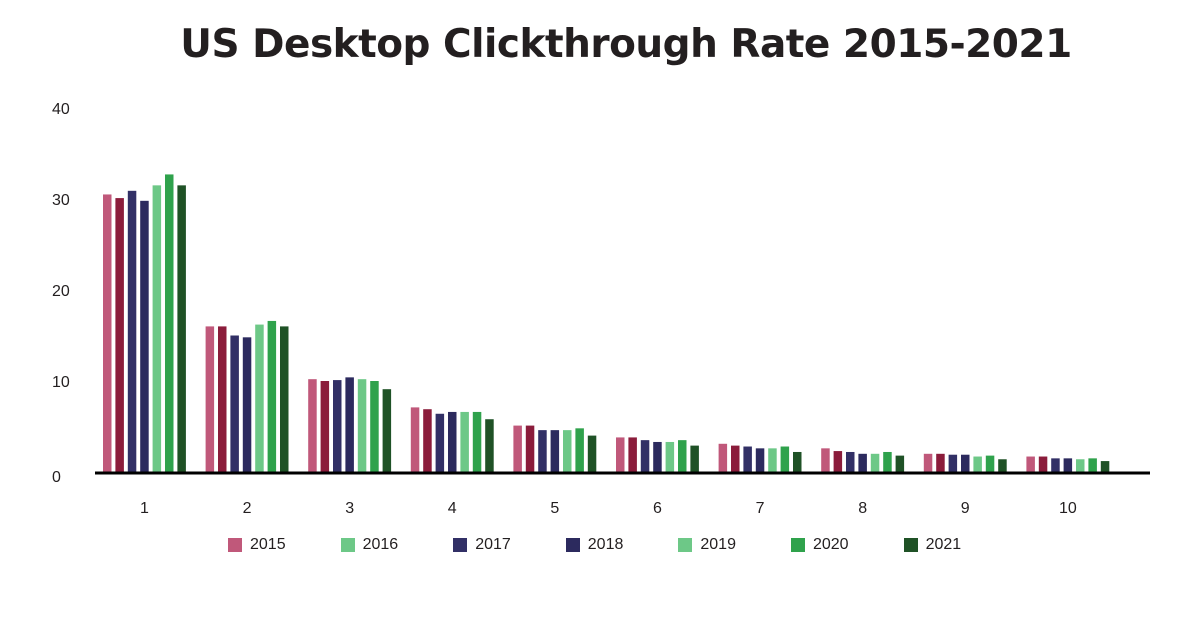 The height and width of the screenshot is (621, 1200). What do you see at coordinates (56, 477) in the screenshot?
I see `y-tick-label: 0` at bounding box center [56, 477].